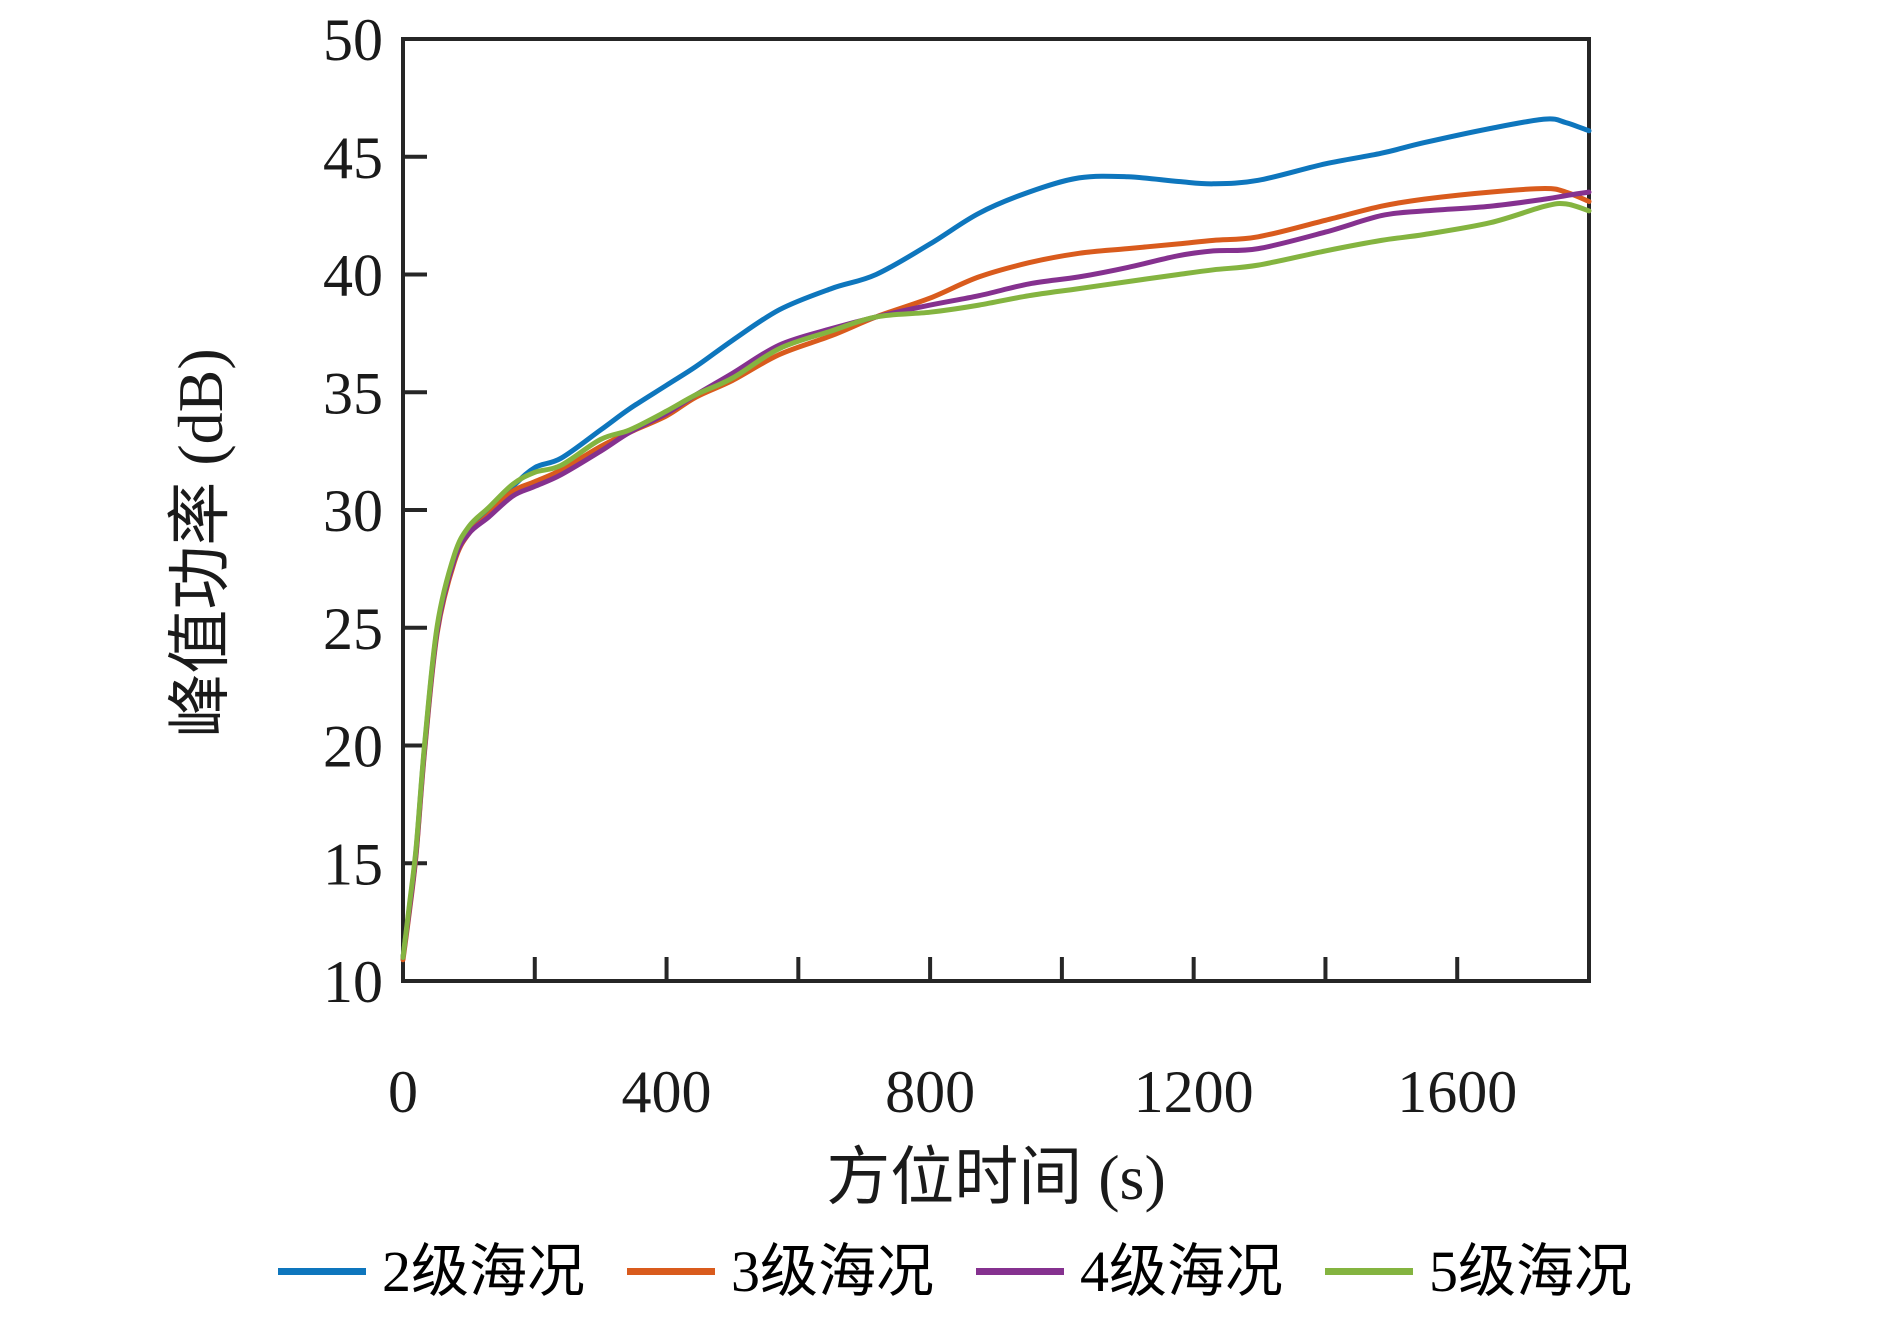  I want to click on legend-label: 3级海况, so click(833, 1271).